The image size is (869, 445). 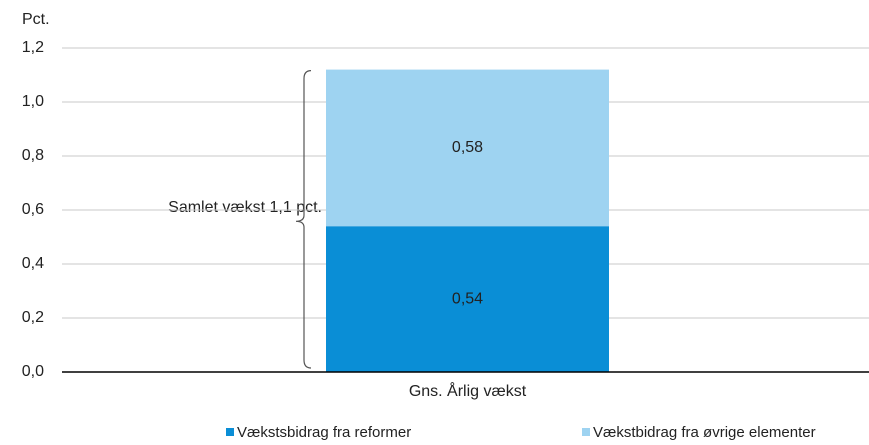 What do you see at coordinates (33, 317) in the screenshot?
I see `y-tick-label: 0,2` at bounding box center [33, 317].